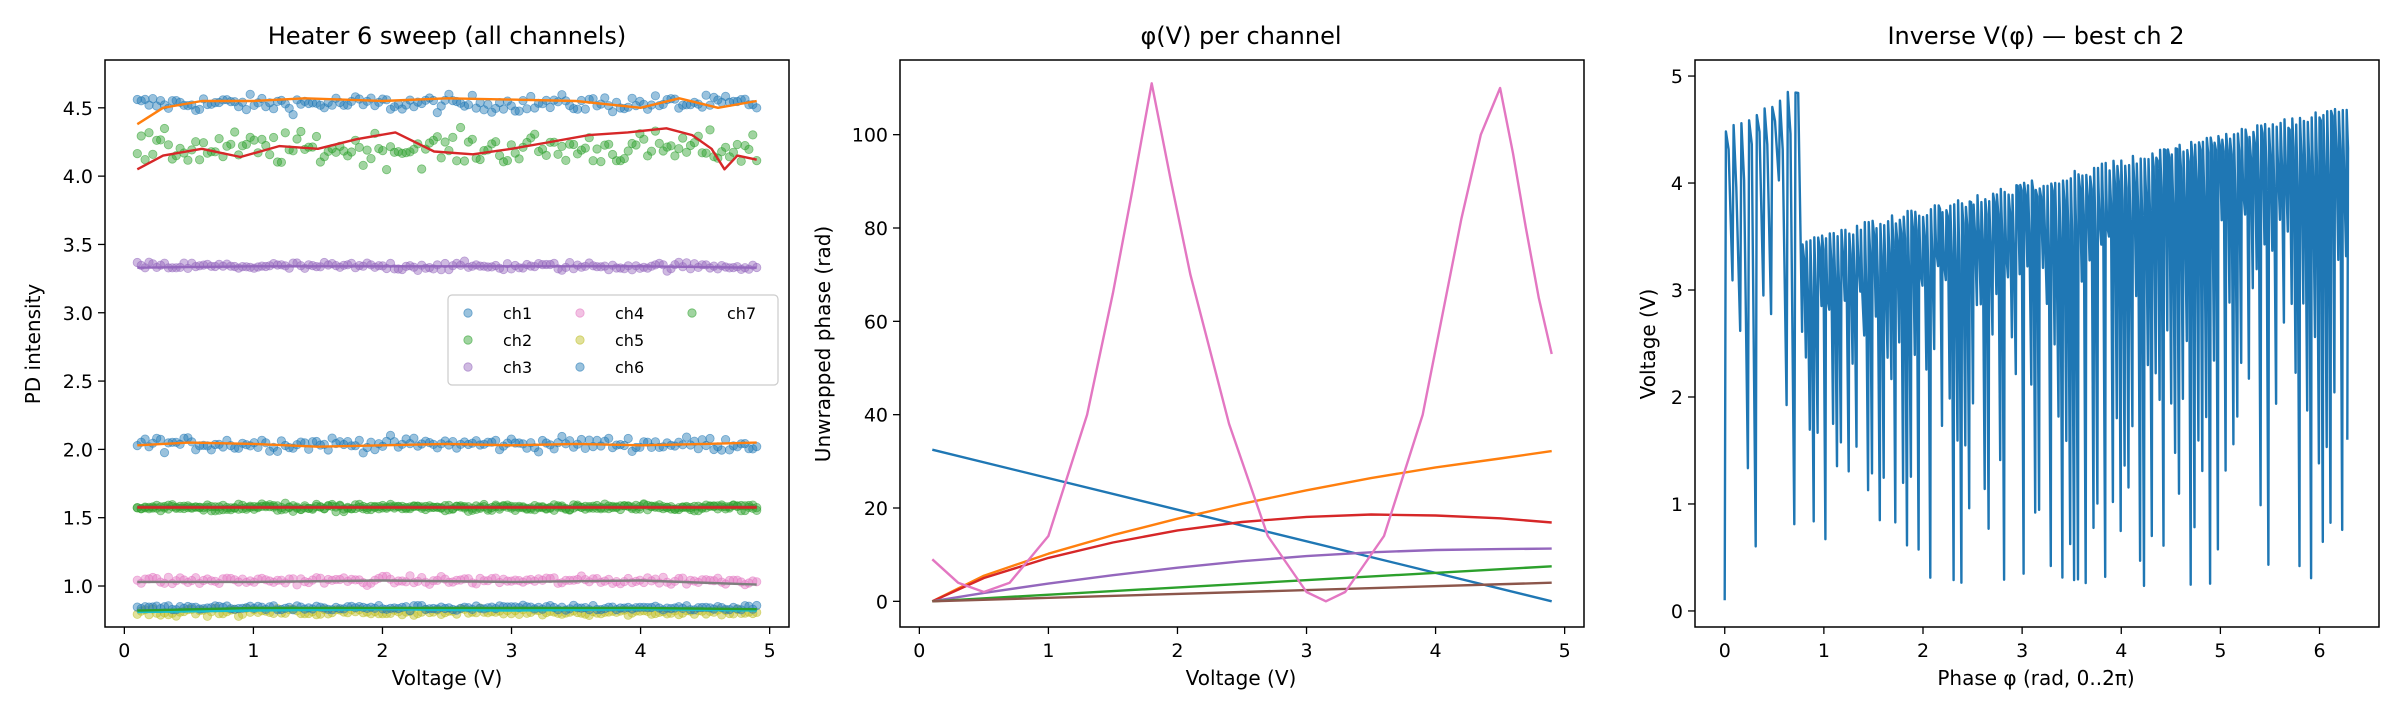 This screenshot has height=720, width=2400. What do you see at coordinates (876, 509) in the screenshot?
I see `y-tick-label: 20` at bounding box center [876, 509].